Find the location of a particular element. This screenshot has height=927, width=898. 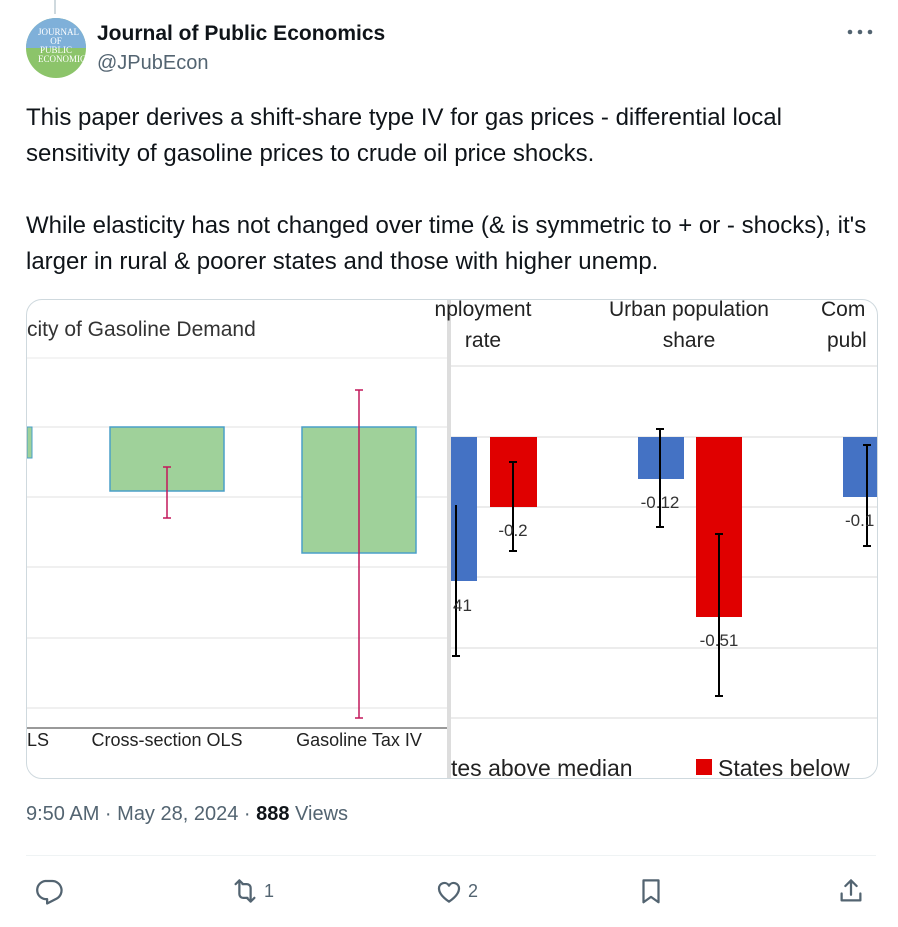

reply-button is located at coordinates (51, 891).